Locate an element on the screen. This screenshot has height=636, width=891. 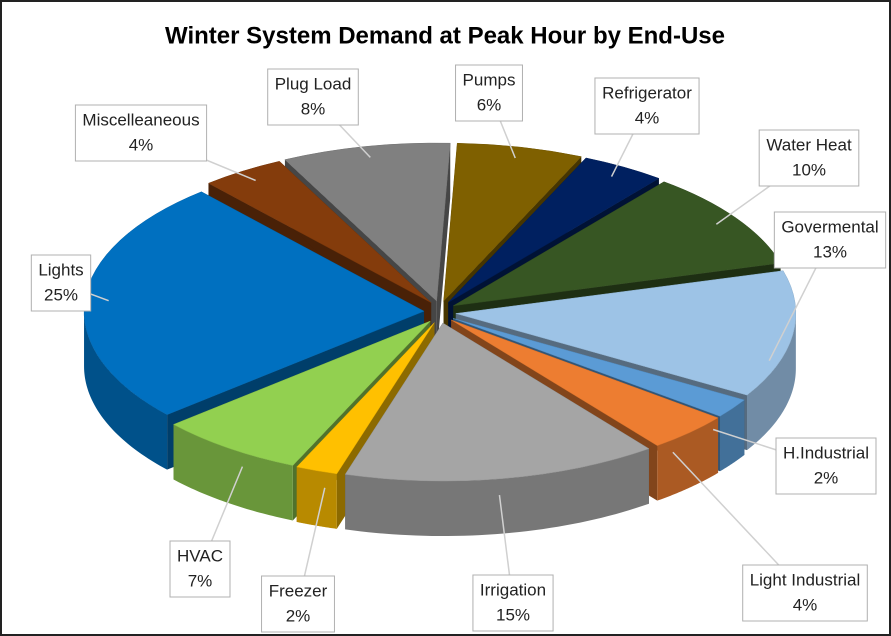
category-label: Lights is located at coordinates (60, 269).